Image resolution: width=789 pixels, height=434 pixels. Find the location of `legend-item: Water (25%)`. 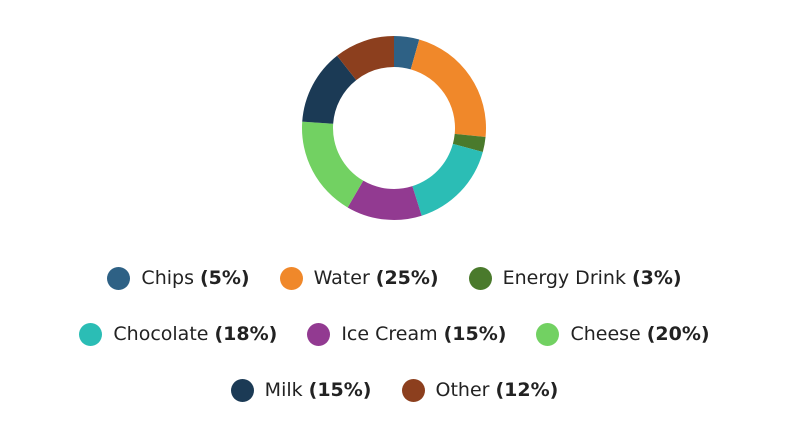

legend-item: Water (25%) is located at coordinates (359, 278).